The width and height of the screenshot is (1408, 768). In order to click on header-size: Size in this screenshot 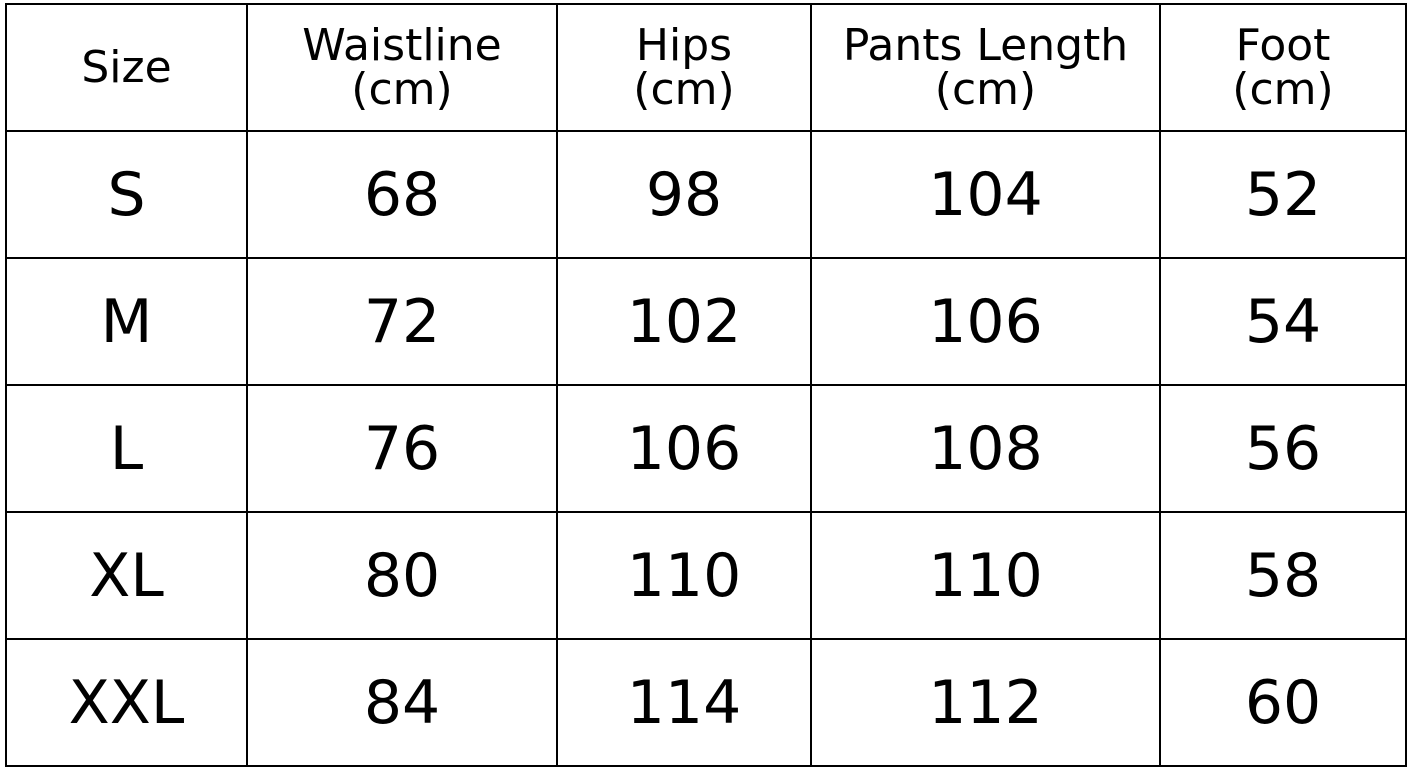, I will do `click(126, 67)`.